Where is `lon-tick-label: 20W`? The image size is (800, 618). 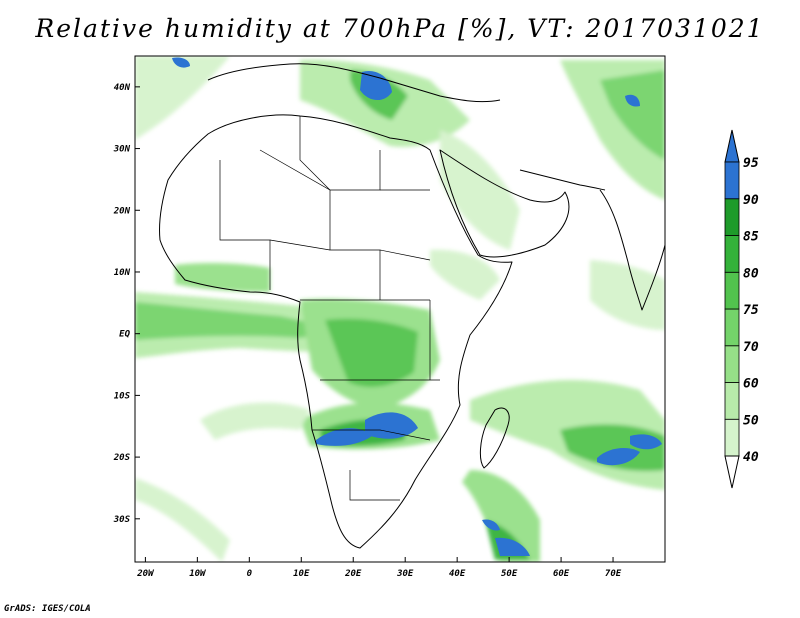
lon-tick-label: 20W is located at coordinates (145, 574).